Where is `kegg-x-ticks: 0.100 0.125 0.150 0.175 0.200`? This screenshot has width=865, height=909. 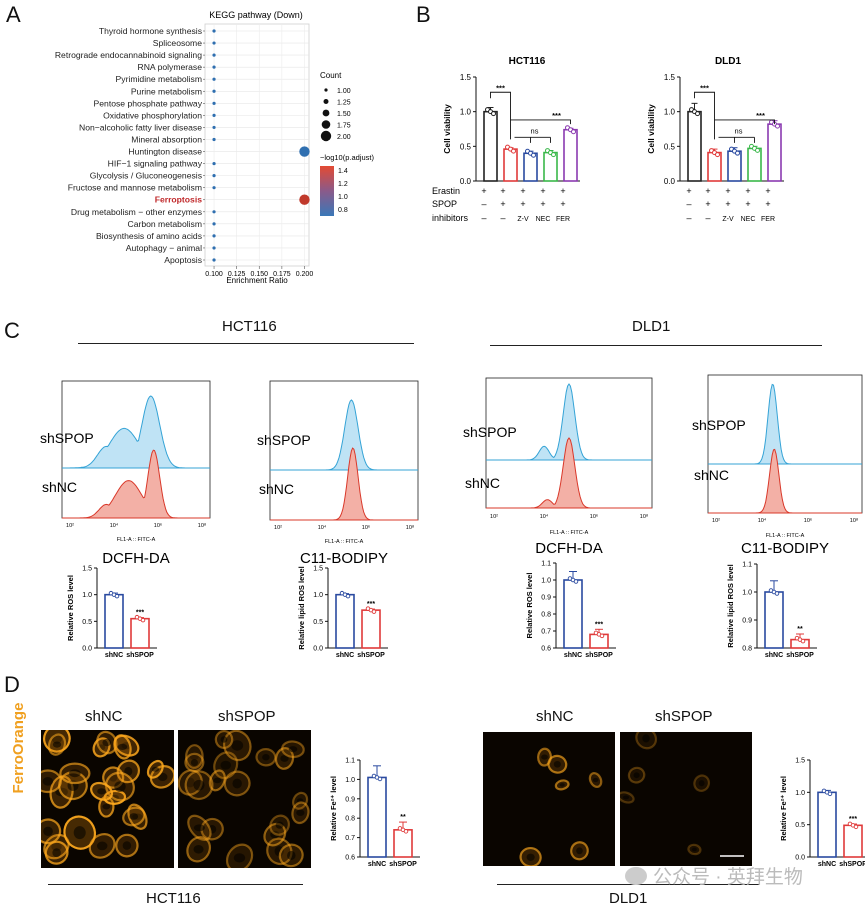 kegg-x-ticks: 0.100 0.125 0.150 0.175 0.200 is located at coordinates (259, 272).